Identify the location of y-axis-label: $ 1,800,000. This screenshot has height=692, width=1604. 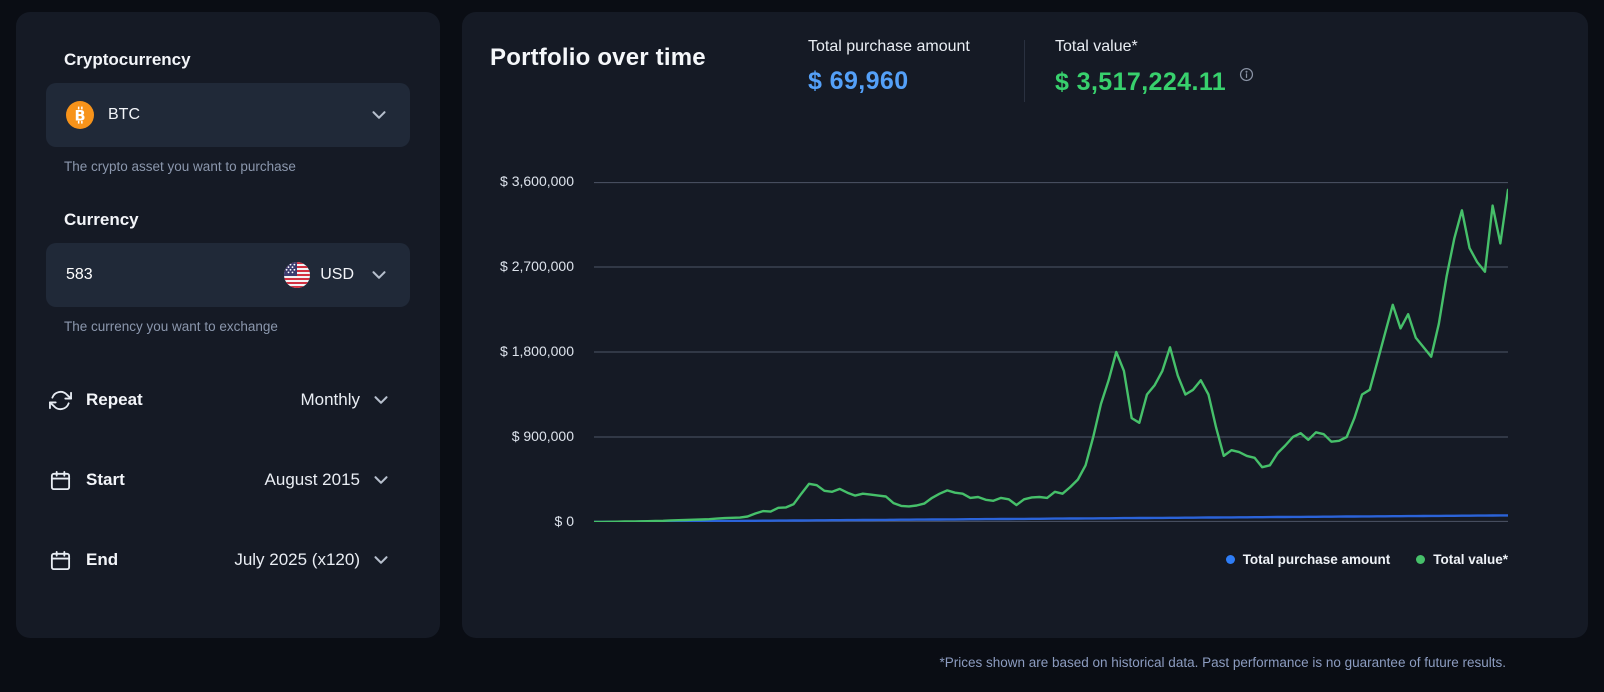
(537, 351).